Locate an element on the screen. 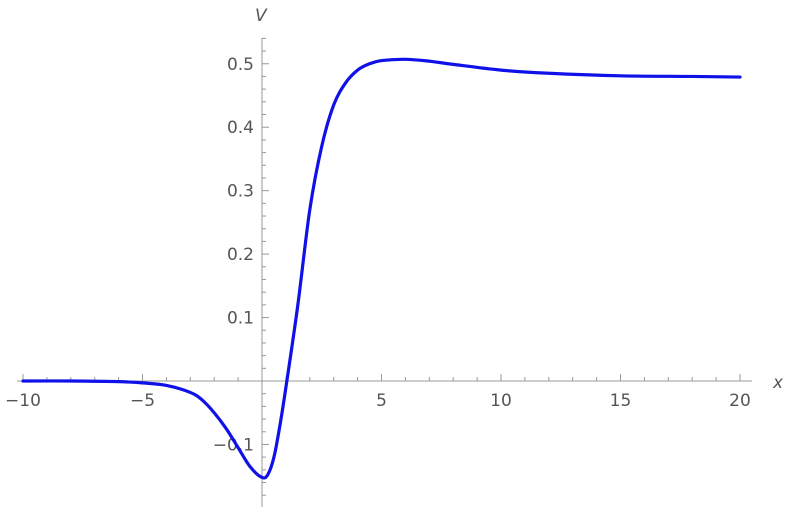  y-tick-label: −0.1 is located at coordinates (233, 445).